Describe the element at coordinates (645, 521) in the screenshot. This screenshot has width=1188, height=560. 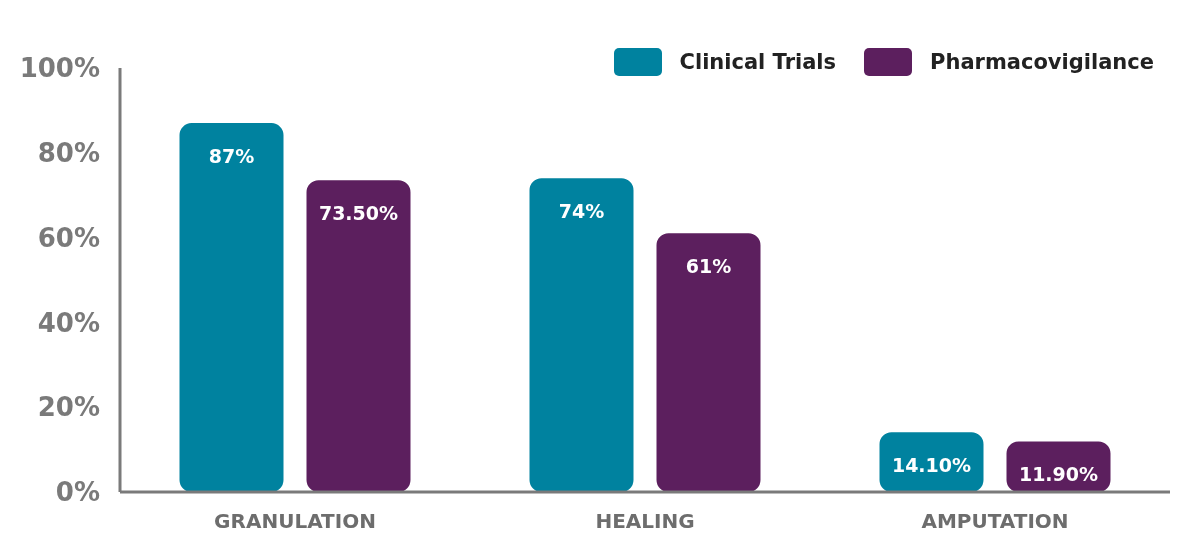
I see `x-tick-label: HEALING` at that location.